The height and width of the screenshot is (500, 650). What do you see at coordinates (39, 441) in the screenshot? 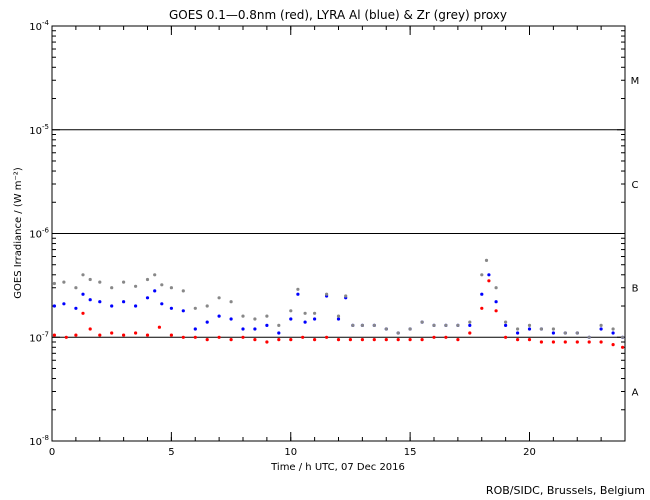
I see `y-tick-label: 10⁻⁸` at bounding box center [39, 441].